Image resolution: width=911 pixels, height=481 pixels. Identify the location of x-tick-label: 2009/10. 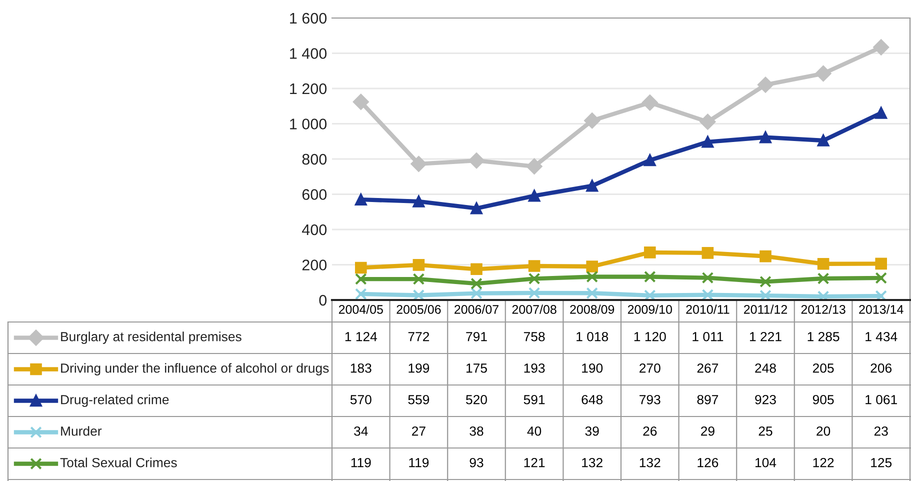
(650, 309).